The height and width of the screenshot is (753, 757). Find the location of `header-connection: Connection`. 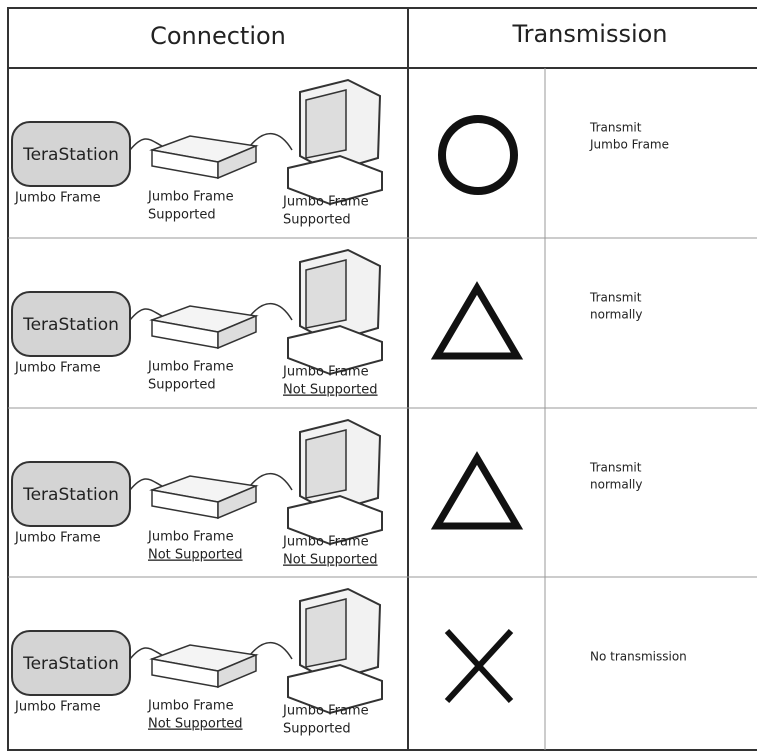

header-connection: Connection is located at coordinates (218, 36).